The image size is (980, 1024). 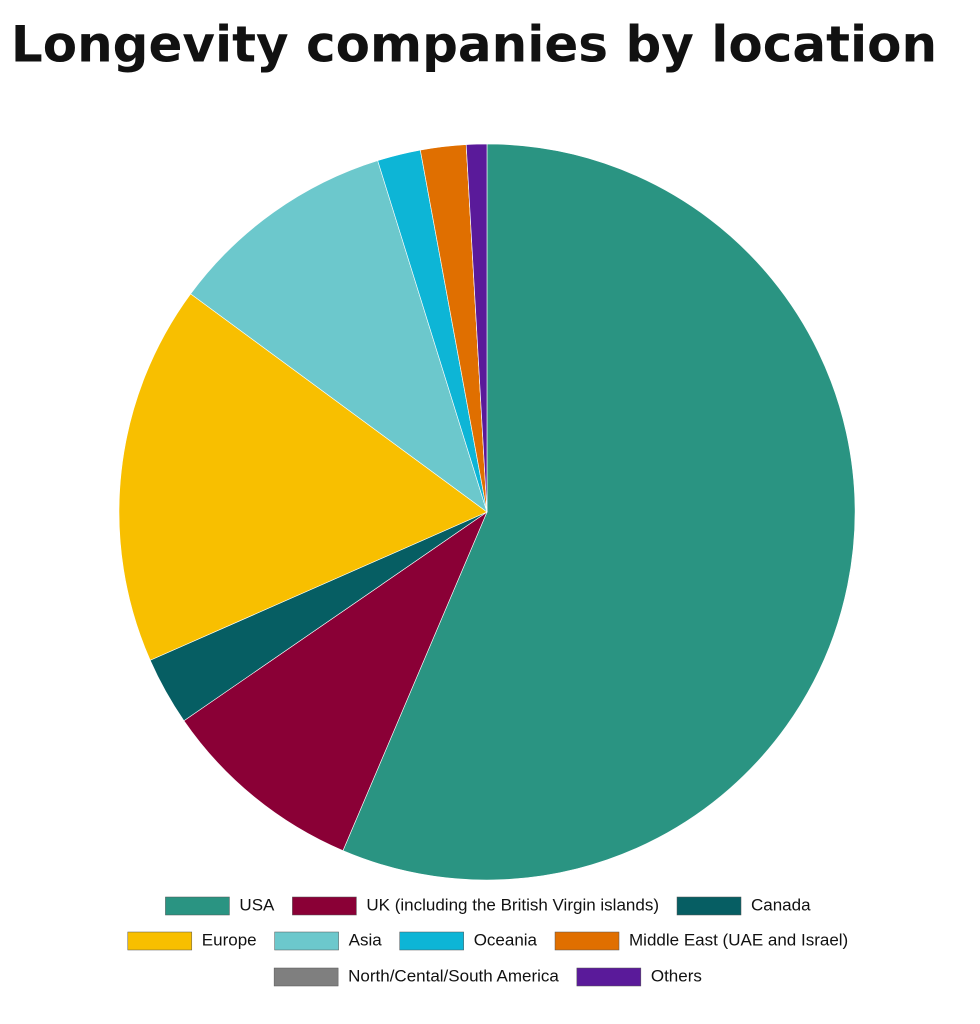 What do you see at coordinates (506, 939) in the screenshot?
I see `legend-label: Oceania` at bounding box center [506, 939].